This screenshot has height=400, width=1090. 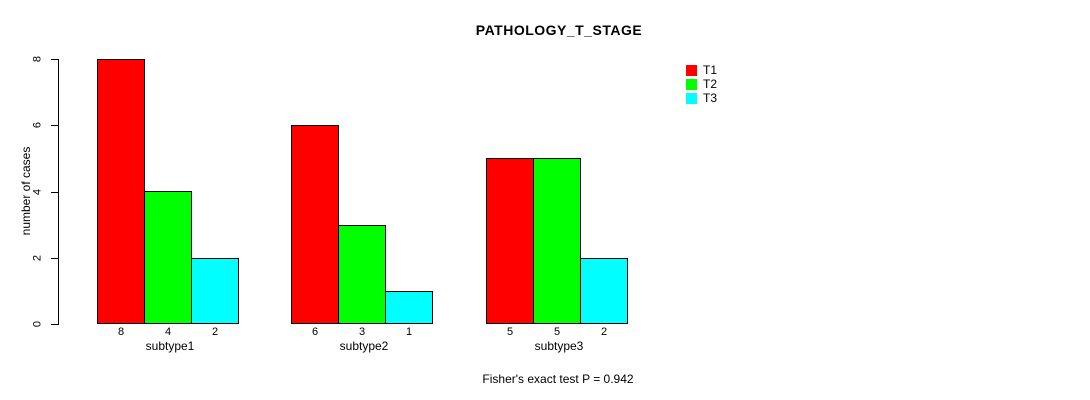 I want to click on legend-item-T3: T3, so click(x=702, y=98).